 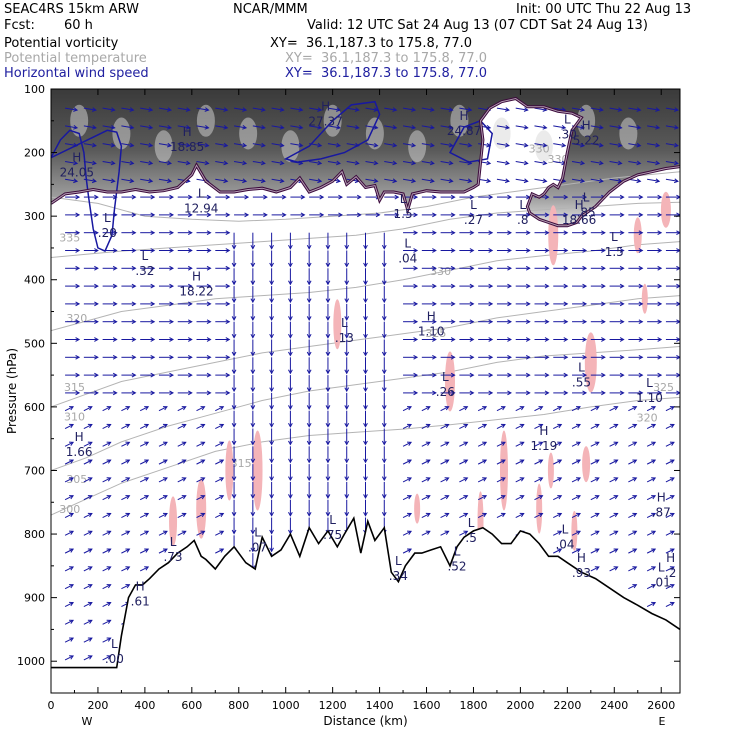 What do you see at coordinates (144, 705) in the screenshot?
I see `x-tick-label: 400` at bounding box center [144, 705].